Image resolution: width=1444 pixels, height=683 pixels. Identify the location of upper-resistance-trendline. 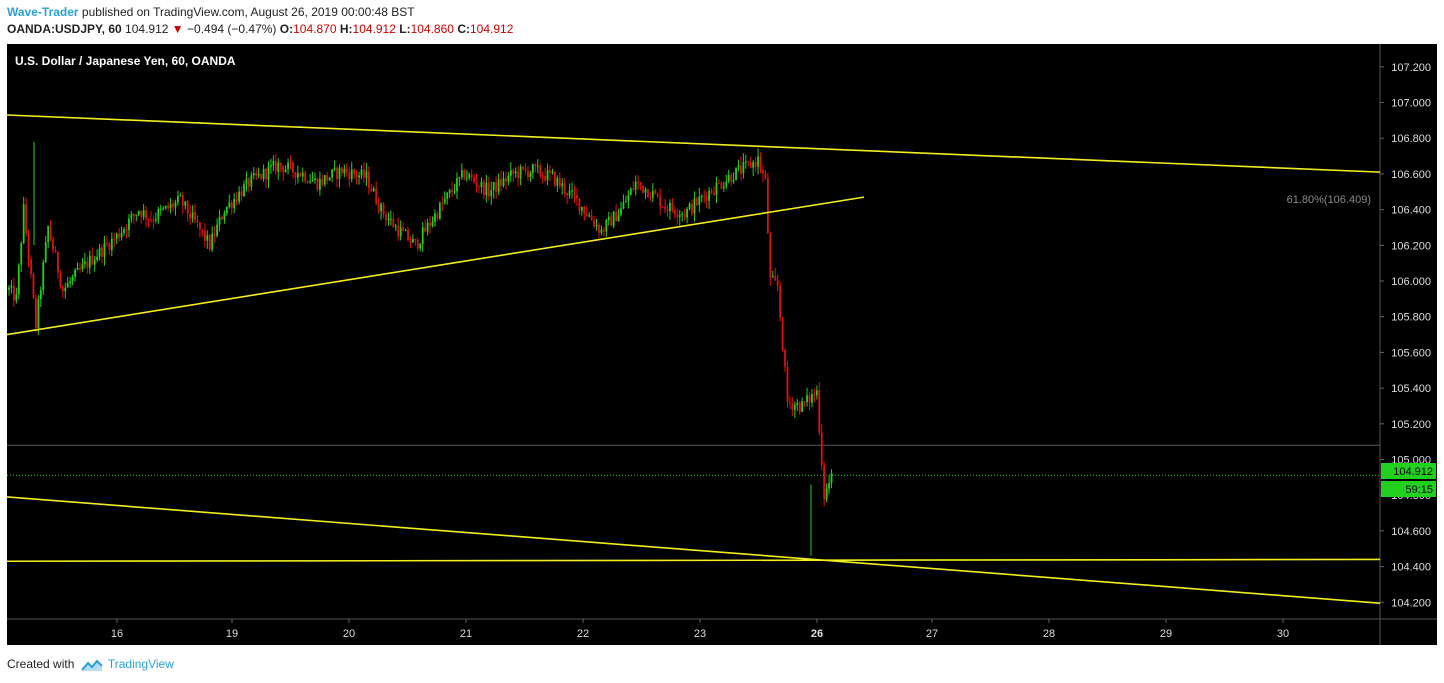
(693, 143).